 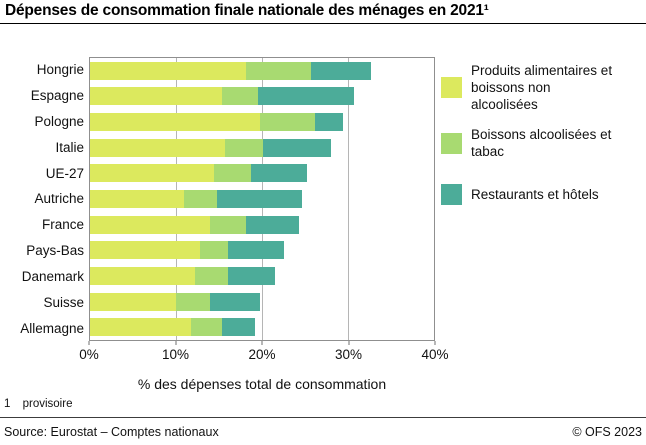 I want to click on y-axis-label: Pologne, so click(x=59, y=122).